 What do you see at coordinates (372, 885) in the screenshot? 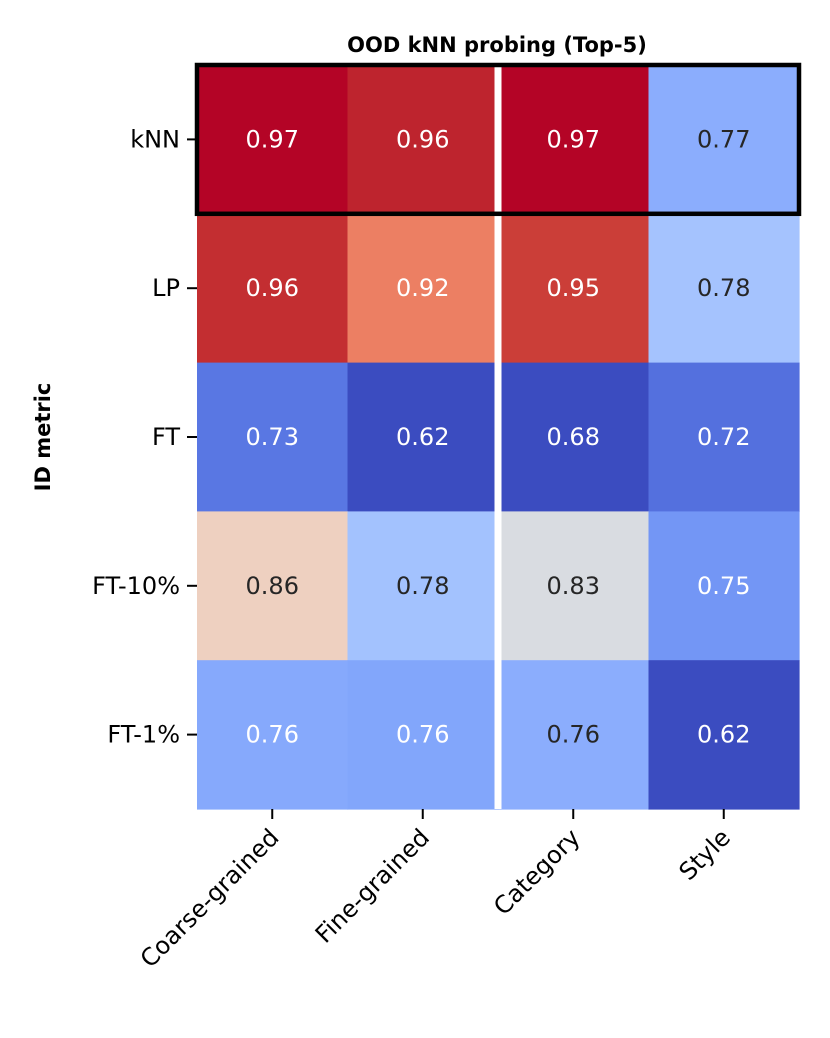
I see `x-tick-label-fine-grained: Fine-grained` at bounding box center [372, 885].